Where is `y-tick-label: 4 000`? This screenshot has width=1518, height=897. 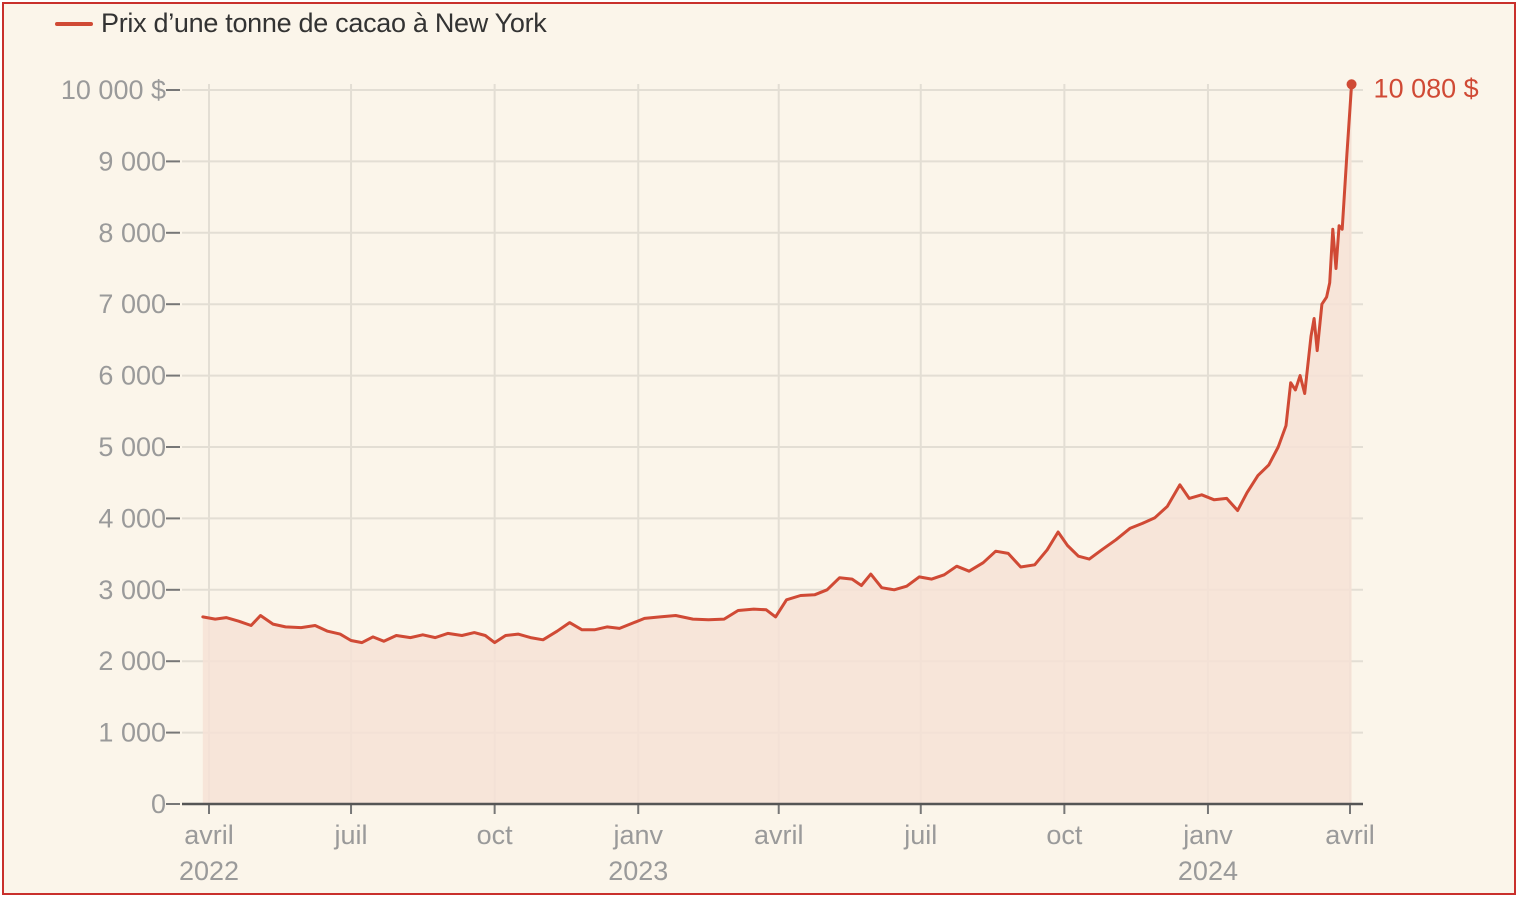 y-tick-label: 4 000 is located at coordinates (132, 518).